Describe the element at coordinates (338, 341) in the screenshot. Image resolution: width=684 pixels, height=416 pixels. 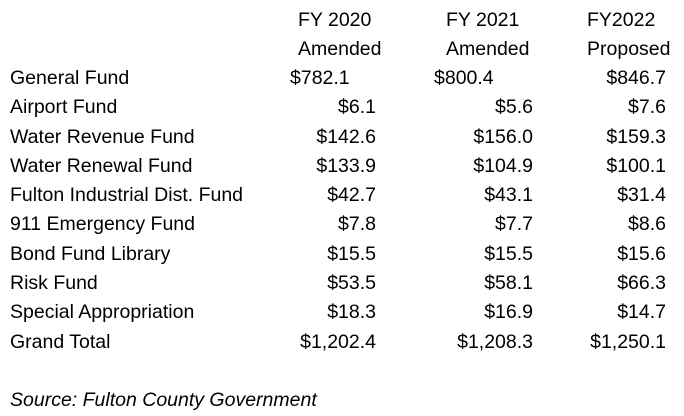
I see `fy2020-total: $1,202.4` at that location.